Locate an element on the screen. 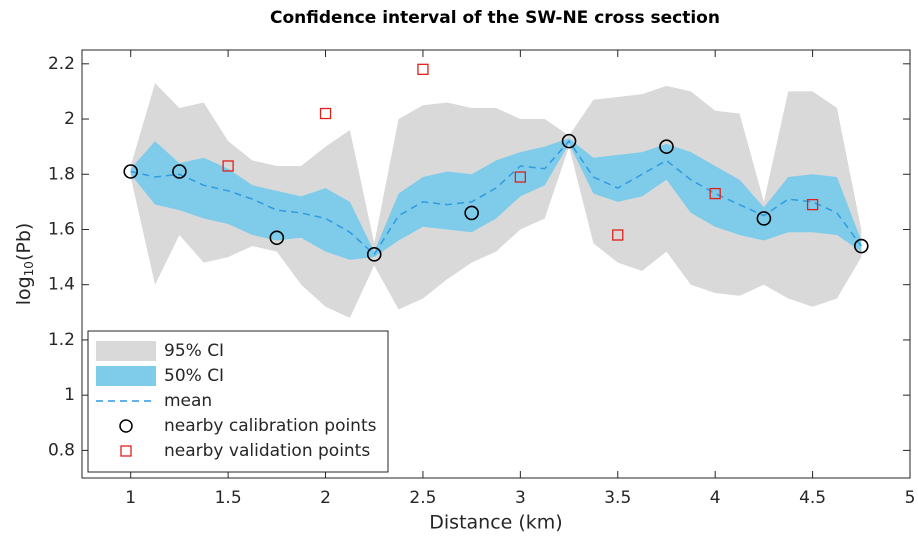 Image resolution: width=918 pixels, height=541 pixels. x-tick-label: 4 is located at coordinates (715, 498).